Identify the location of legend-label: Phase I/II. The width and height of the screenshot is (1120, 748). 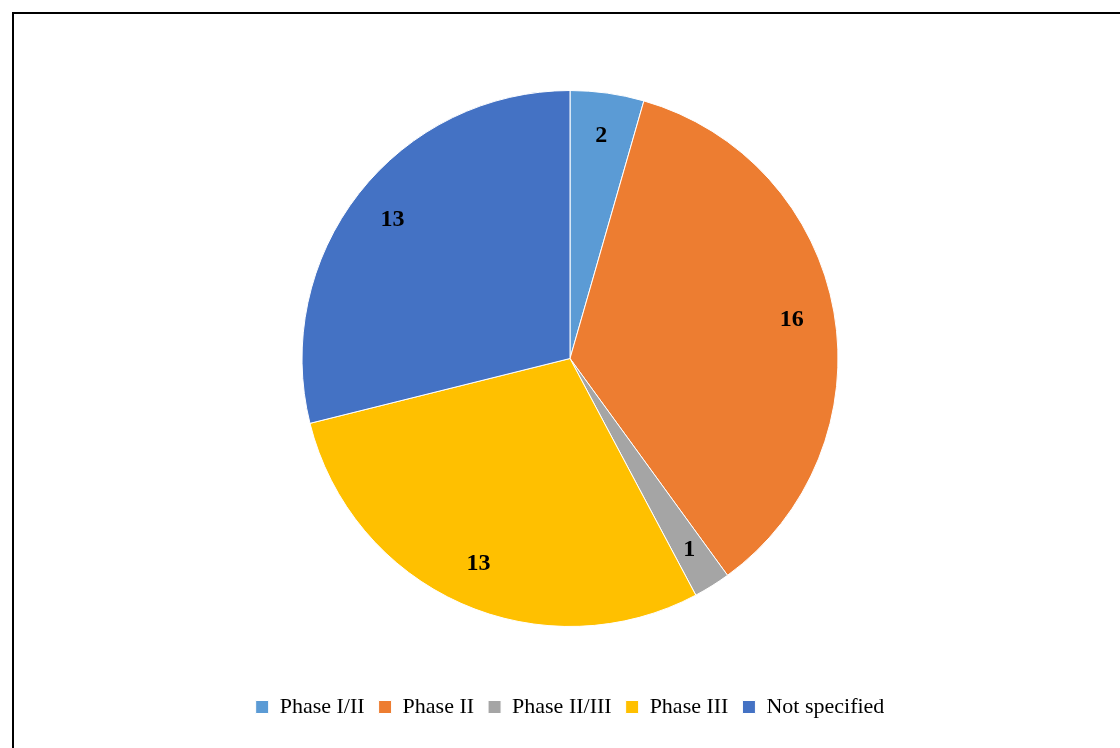
(322, 705).